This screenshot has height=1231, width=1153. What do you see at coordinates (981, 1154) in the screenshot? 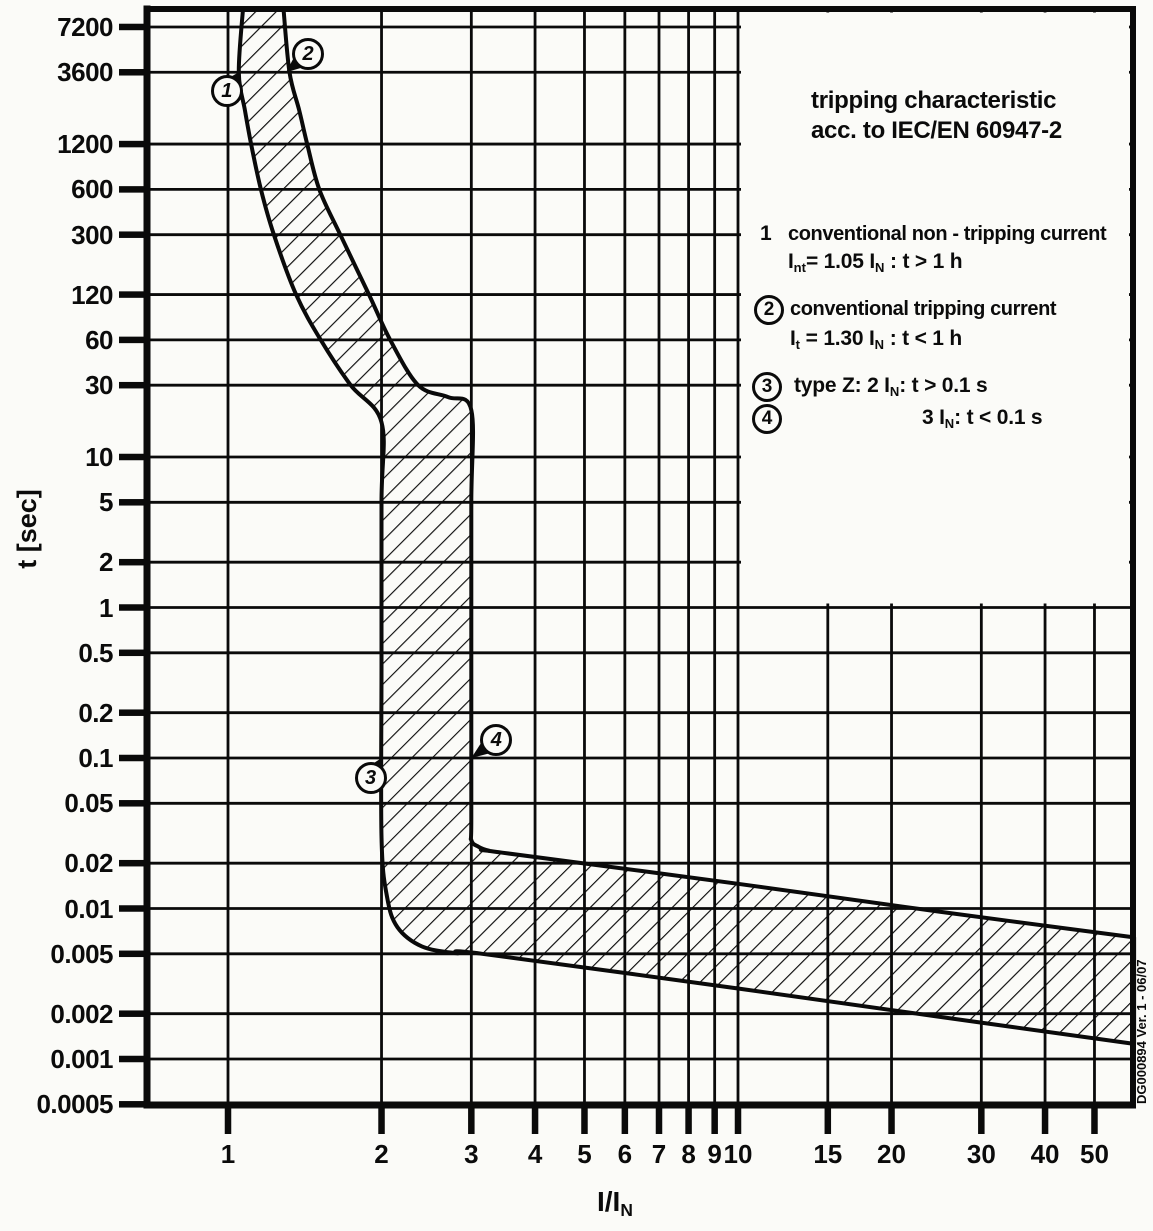
I see `x-tick-label: 30` at bounding box center [981, 1154].